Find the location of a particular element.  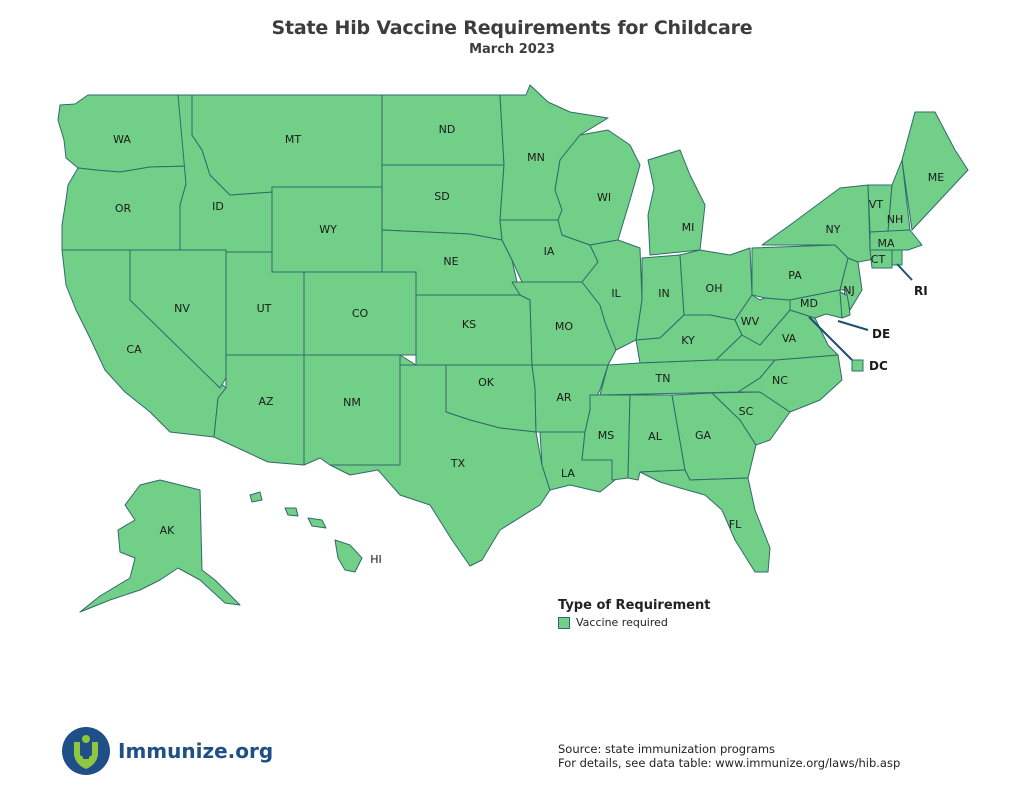

de-leader-line is located at coordinates (853, 325).